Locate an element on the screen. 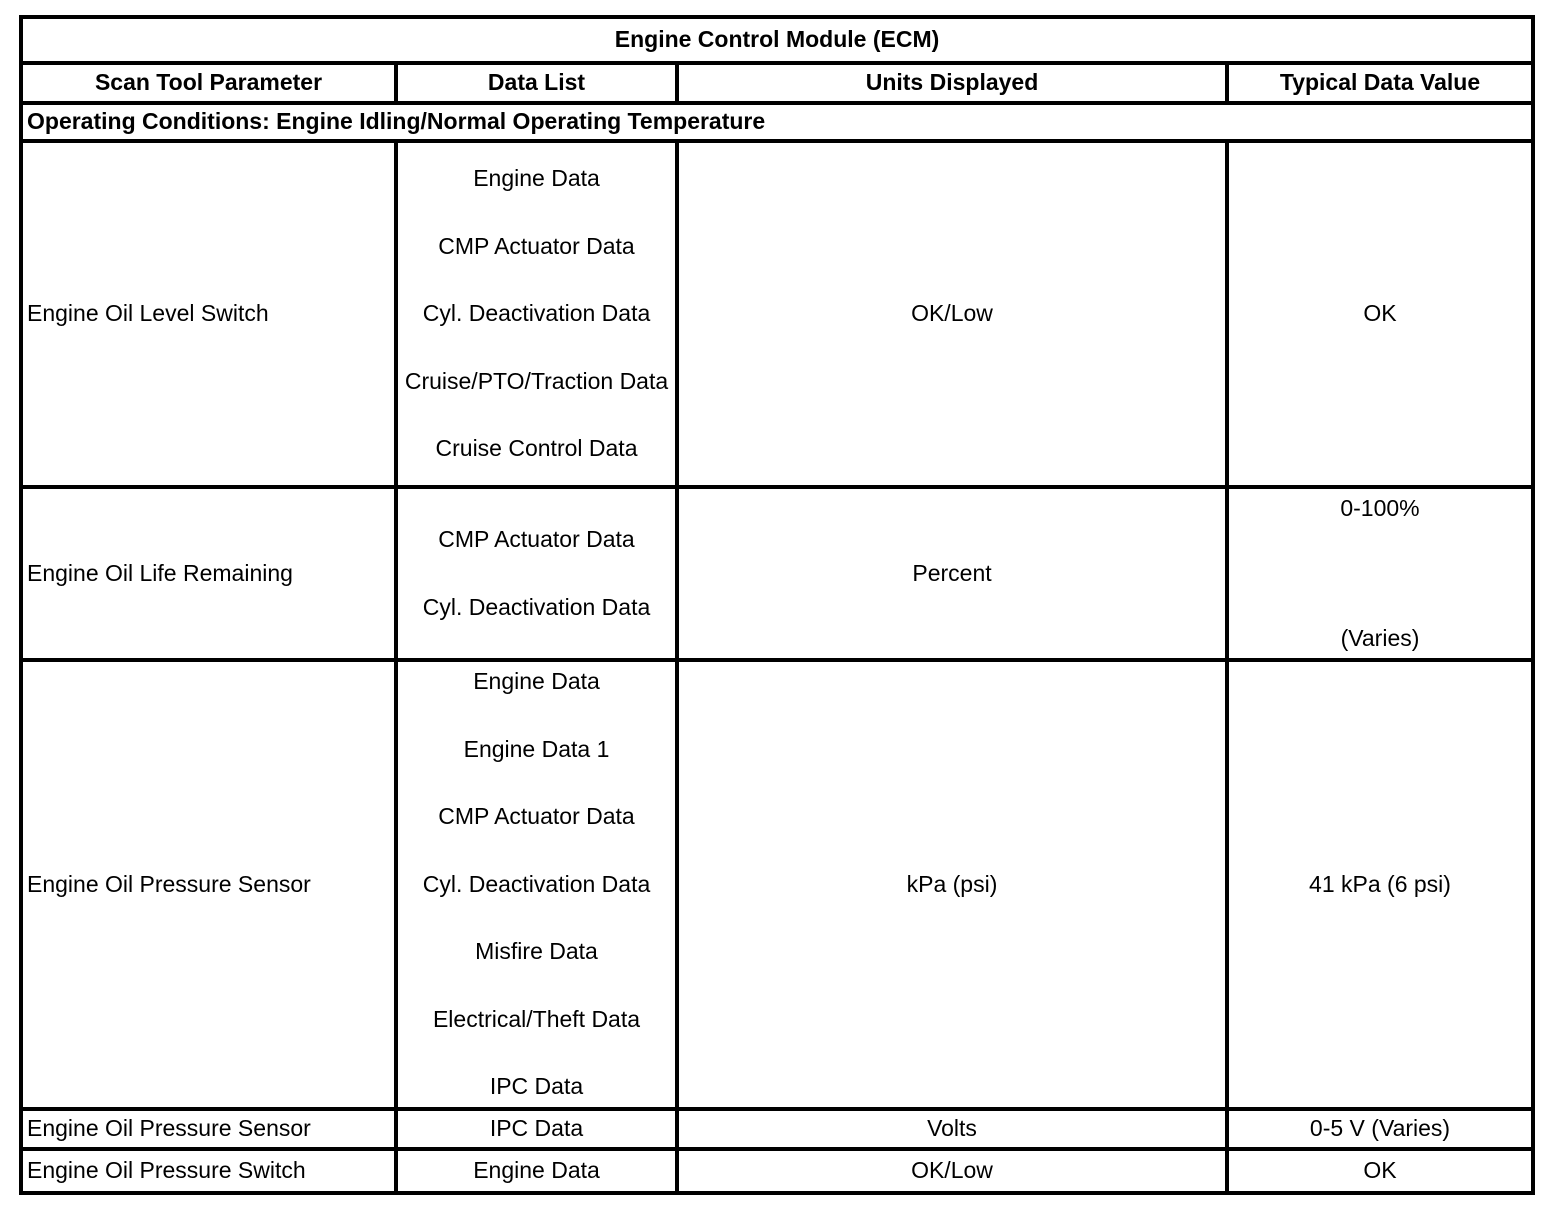  cell-parameter: Engine Oil Level Switch is located at coordinates (208, 314).